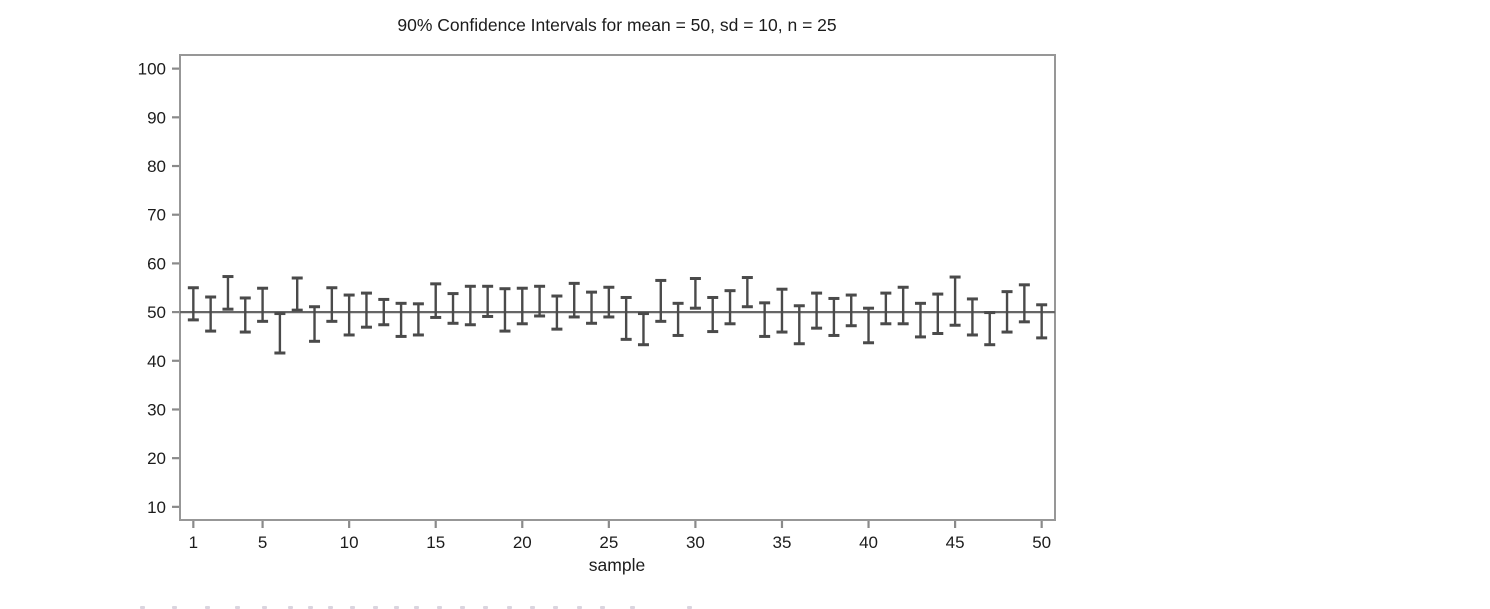 Image resolution: width=1490 pixels, height=609 pixels. Describe the element at coordinates (349, 542) in the screenshot. I see `x-tick-label: 10` at that location.